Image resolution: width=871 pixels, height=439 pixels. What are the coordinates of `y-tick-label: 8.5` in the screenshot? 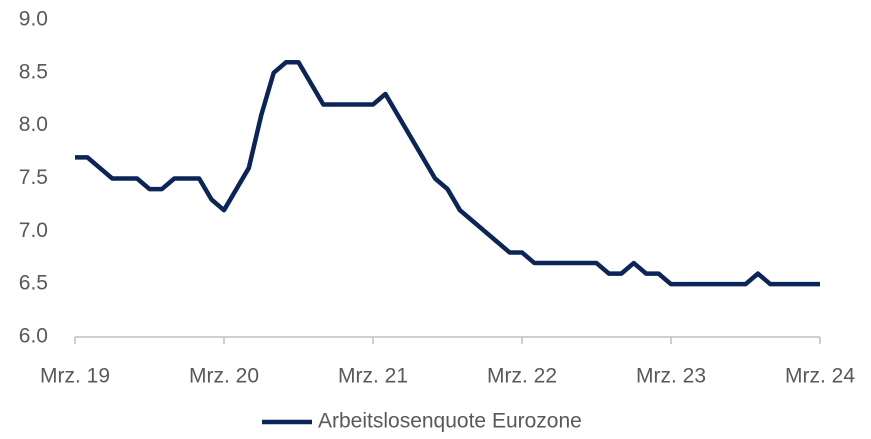 It's located at (33, 71).